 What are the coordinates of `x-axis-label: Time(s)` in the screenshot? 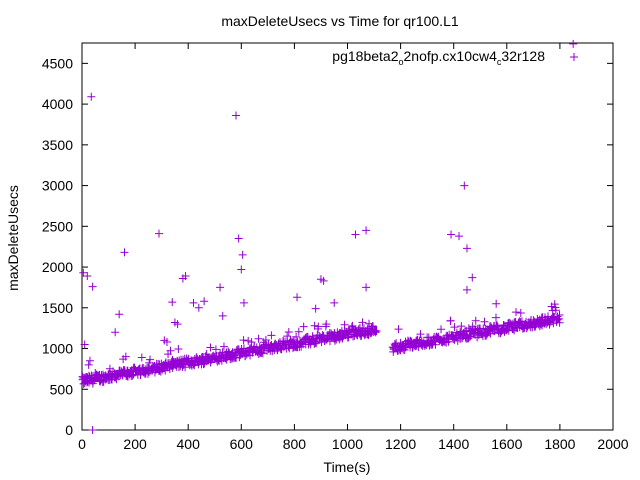 It's located at (347, 467).